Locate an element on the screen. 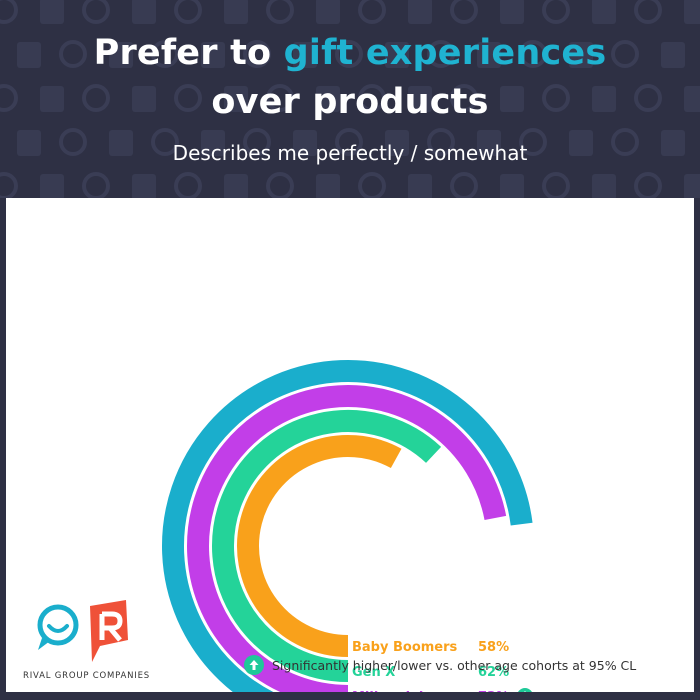 The width and height of the screenshot is (700, 700). subtitle: Describes me perfectly / somewhat is located at coordinates (350, 153).